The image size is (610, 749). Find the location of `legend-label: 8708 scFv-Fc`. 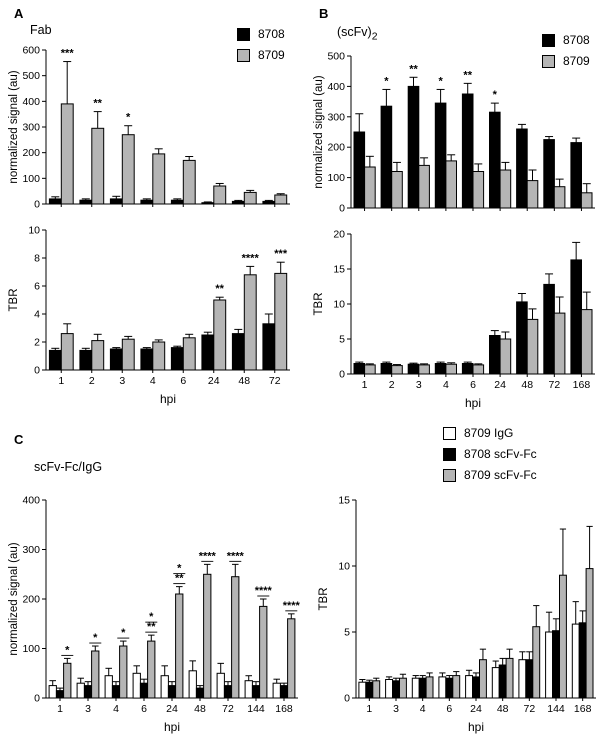

legend-label: 8708 scFv-Fc is located at coordinates (500, 454).